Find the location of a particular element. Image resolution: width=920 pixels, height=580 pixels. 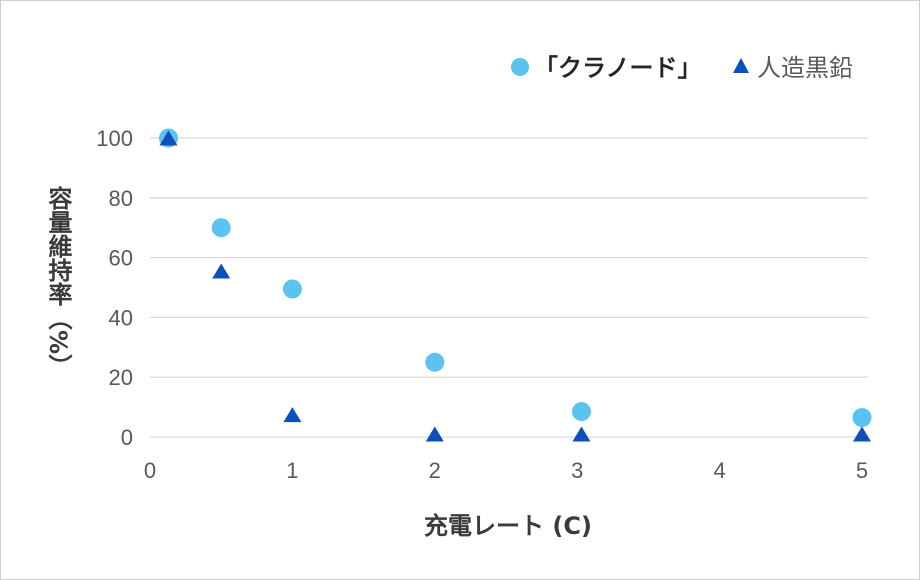

y-tick-label: 80 is located at coordinates (121, 198).